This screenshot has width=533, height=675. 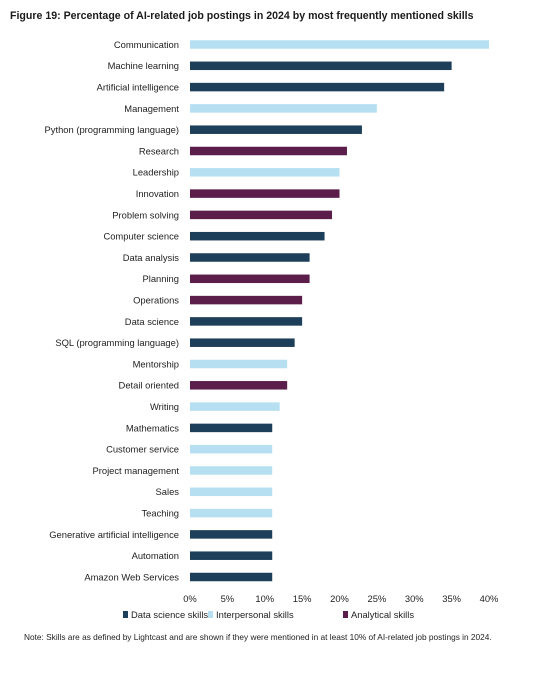 What do you see at coordinates (164, 406) in the screenshot?
I see `category-label: Writing` at bounding box center [164, 406].